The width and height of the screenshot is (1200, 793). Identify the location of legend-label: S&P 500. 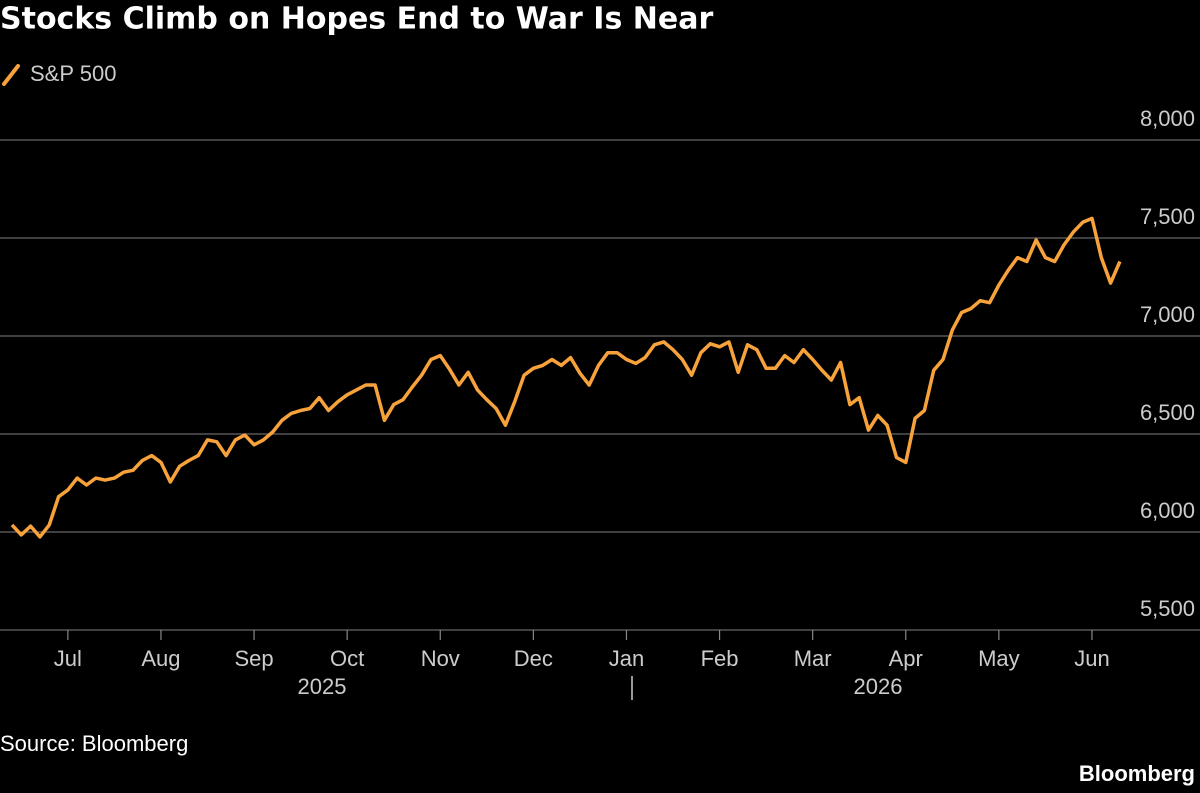
(73, 73).